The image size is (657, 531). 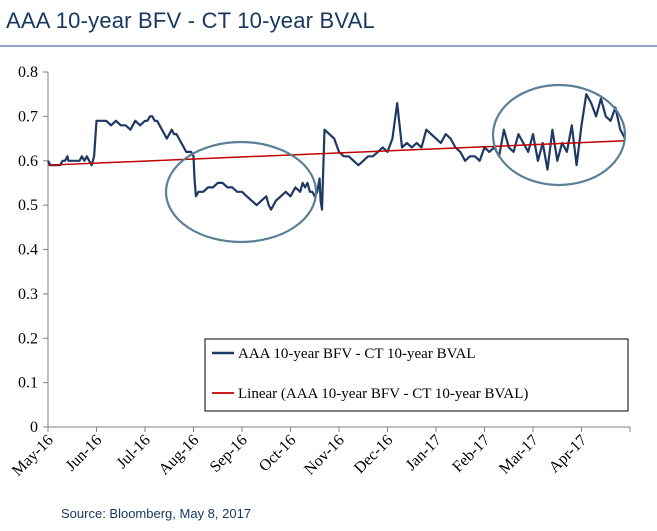 What do you see at coordinates (328, 46) in the screenshot?
I see `title-divider` at bounding box center [328, 46].